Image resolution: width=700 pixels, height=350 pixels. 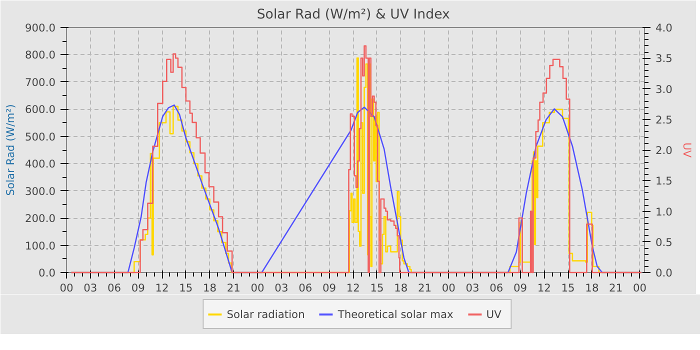 What do you see at coordinates (40, 82) in the screenshot?
I see `y-tick-label: 700.0` at bounding box center [40, 82].